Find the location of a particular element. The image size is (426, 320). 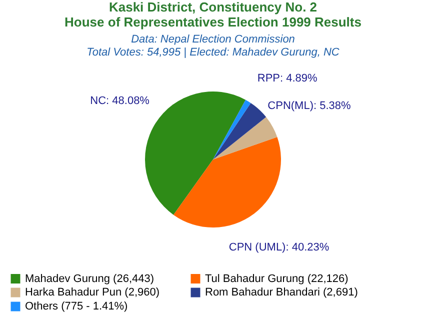

data-label: CPN(ML): 5.38% is located at coordinates (310, 106).